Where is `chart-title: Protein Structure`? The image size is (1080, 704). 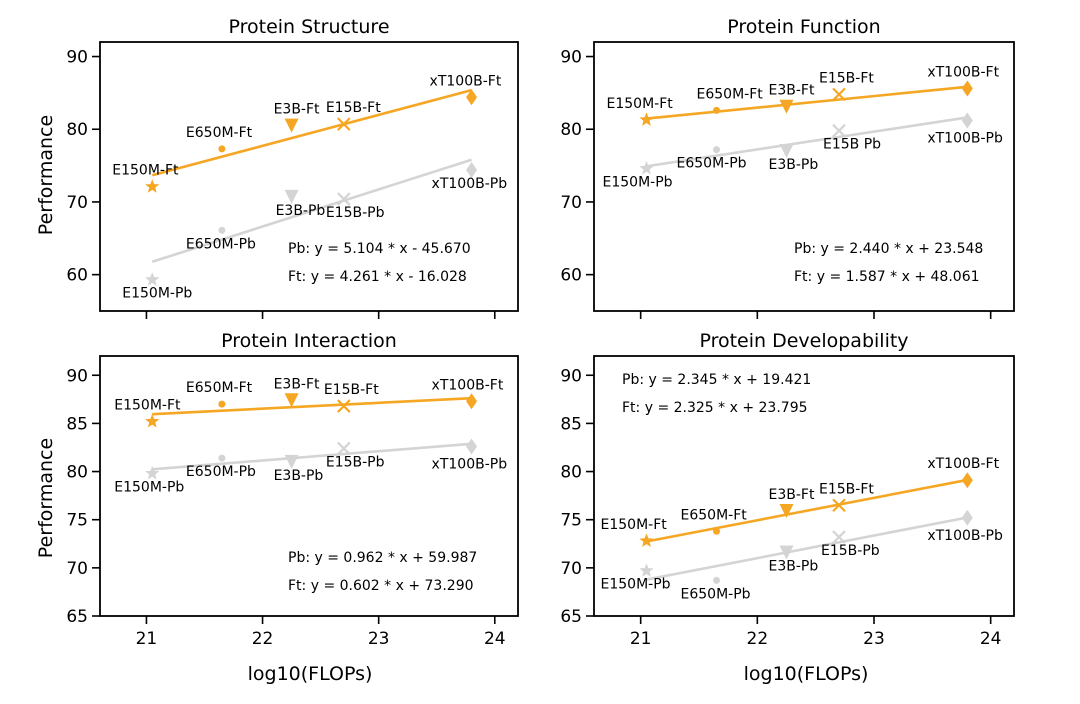 chart-title: Protein Structure is located at coordinates (308, 27).